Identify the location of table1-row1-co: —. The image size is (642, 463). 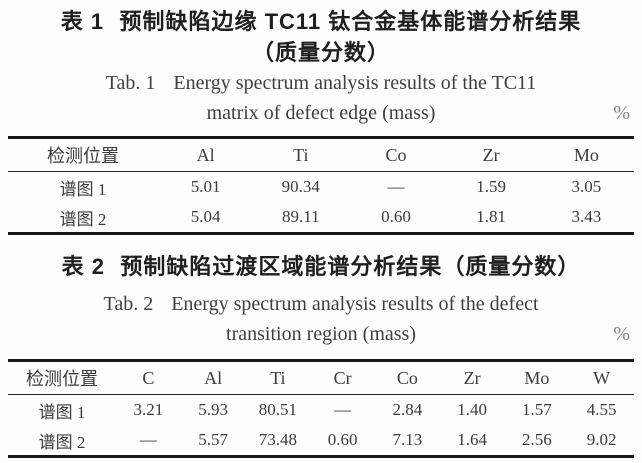
(396, 186).